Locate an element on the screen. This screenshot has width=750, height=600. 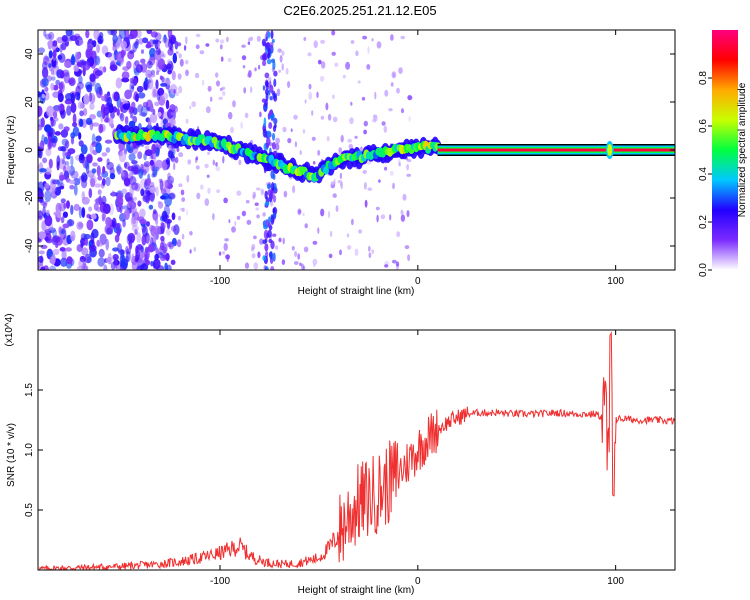
spectrogram-ytick-label: 20 is located at coordinates (29, 102).